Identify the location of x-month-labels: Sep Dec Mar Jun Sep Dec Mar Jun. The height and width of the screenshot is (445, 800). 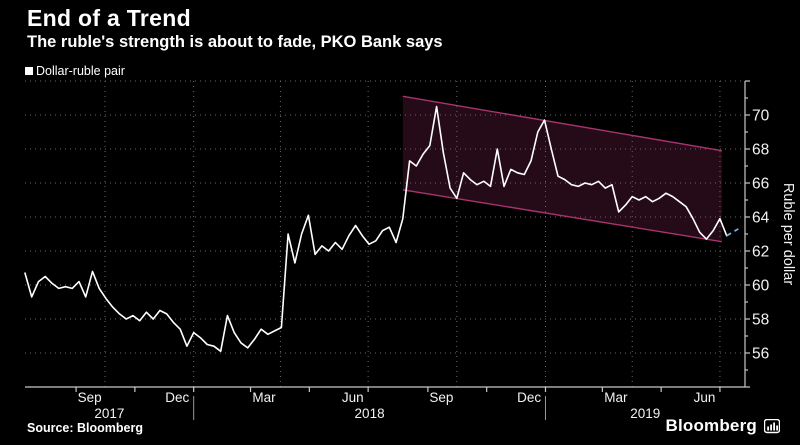
(397, 397).